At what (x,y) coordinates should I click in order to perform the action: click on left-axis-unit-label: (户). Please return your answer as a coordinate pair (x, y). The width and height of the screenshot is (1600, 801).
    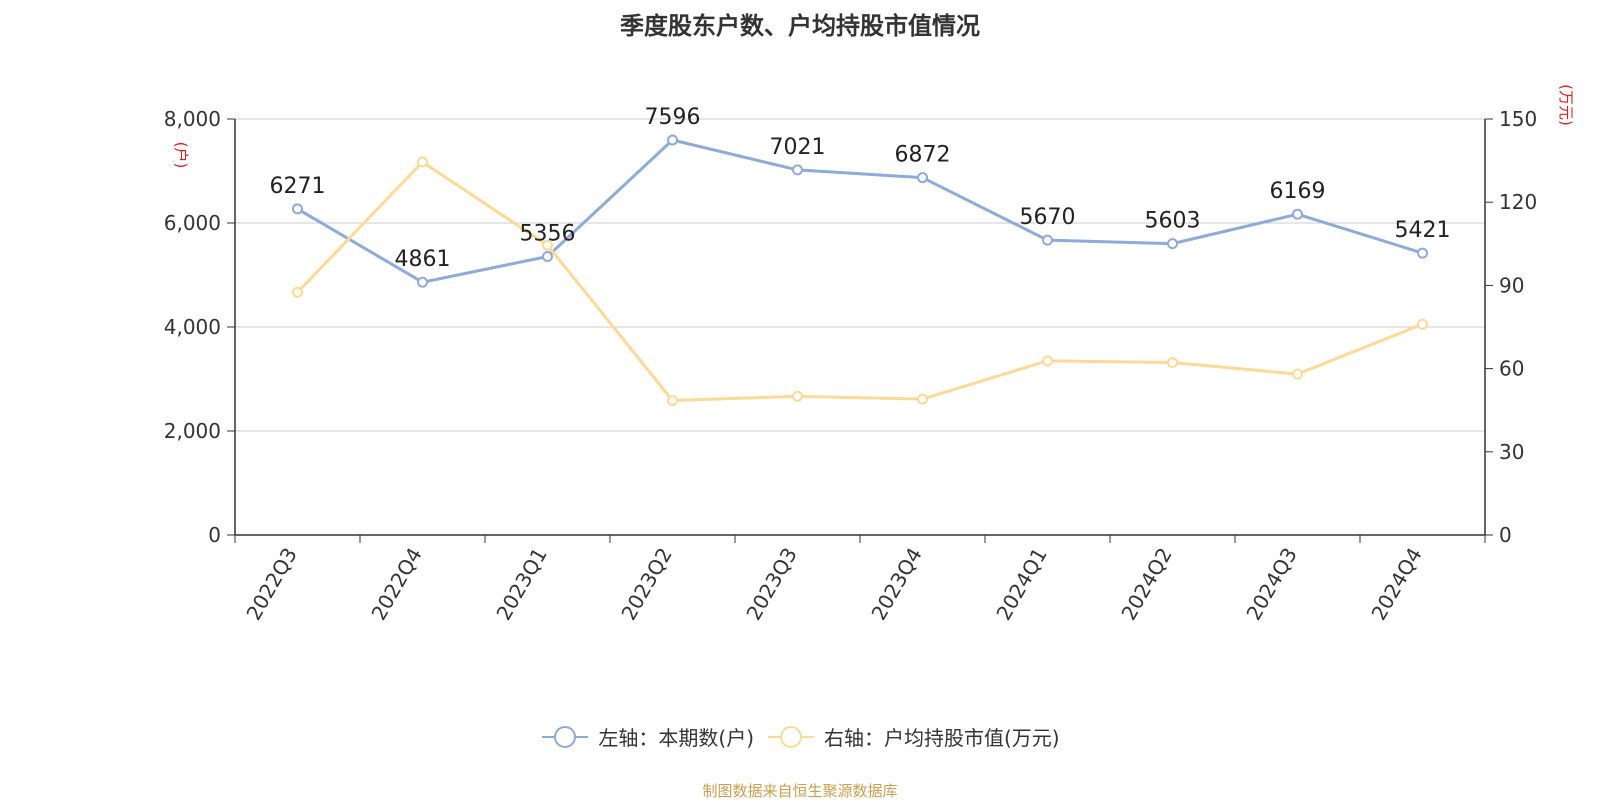
    Looking at the image, I should click on (181, 155).